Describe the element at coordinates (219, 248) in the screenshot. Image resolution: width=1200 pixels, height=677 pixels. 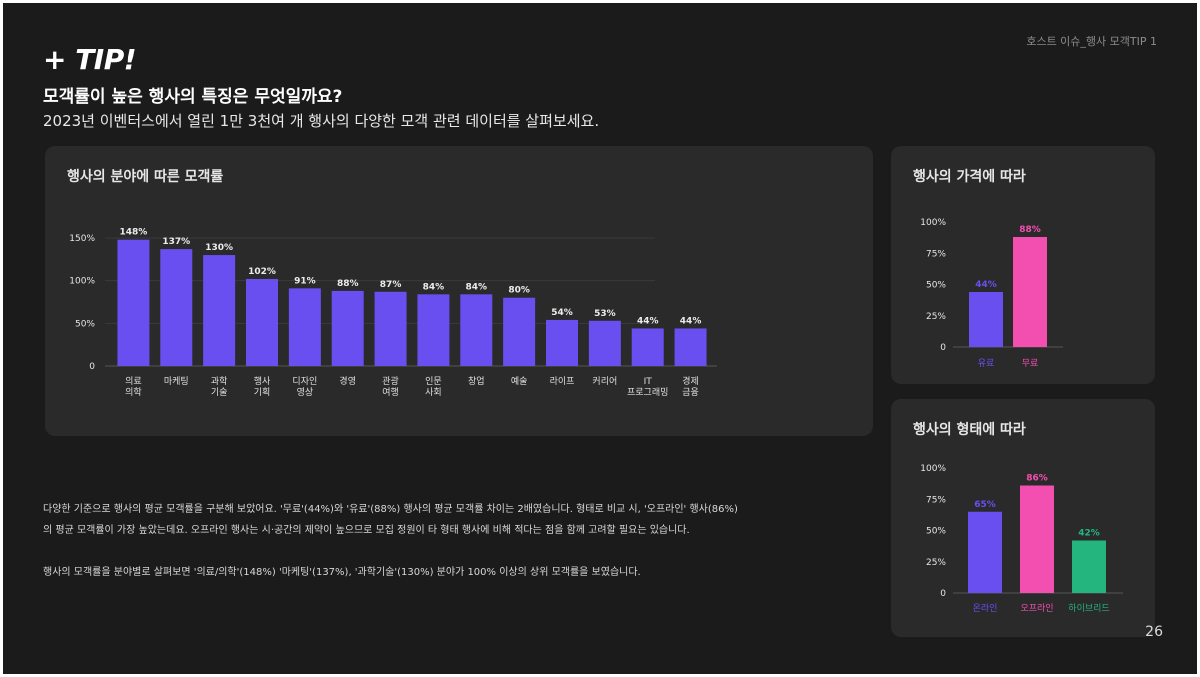
I see `data-label: 130%` at that location.